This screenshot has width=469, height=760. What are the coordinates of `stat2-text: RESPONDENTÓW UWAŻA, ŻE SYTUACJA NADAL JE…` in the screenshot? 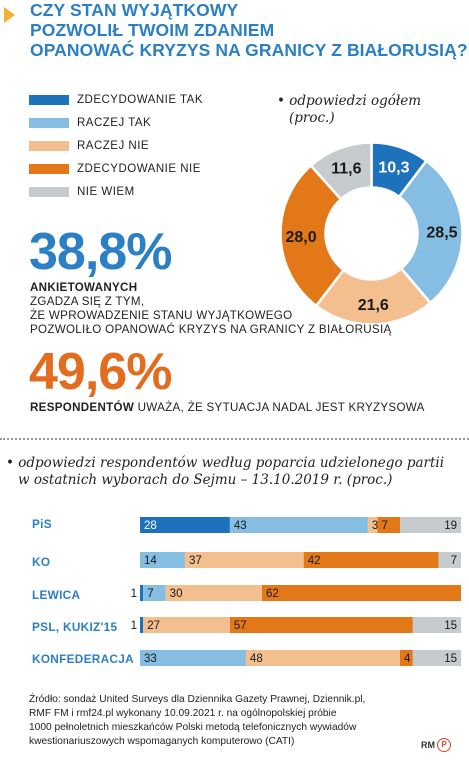 It's located at (227, 408).